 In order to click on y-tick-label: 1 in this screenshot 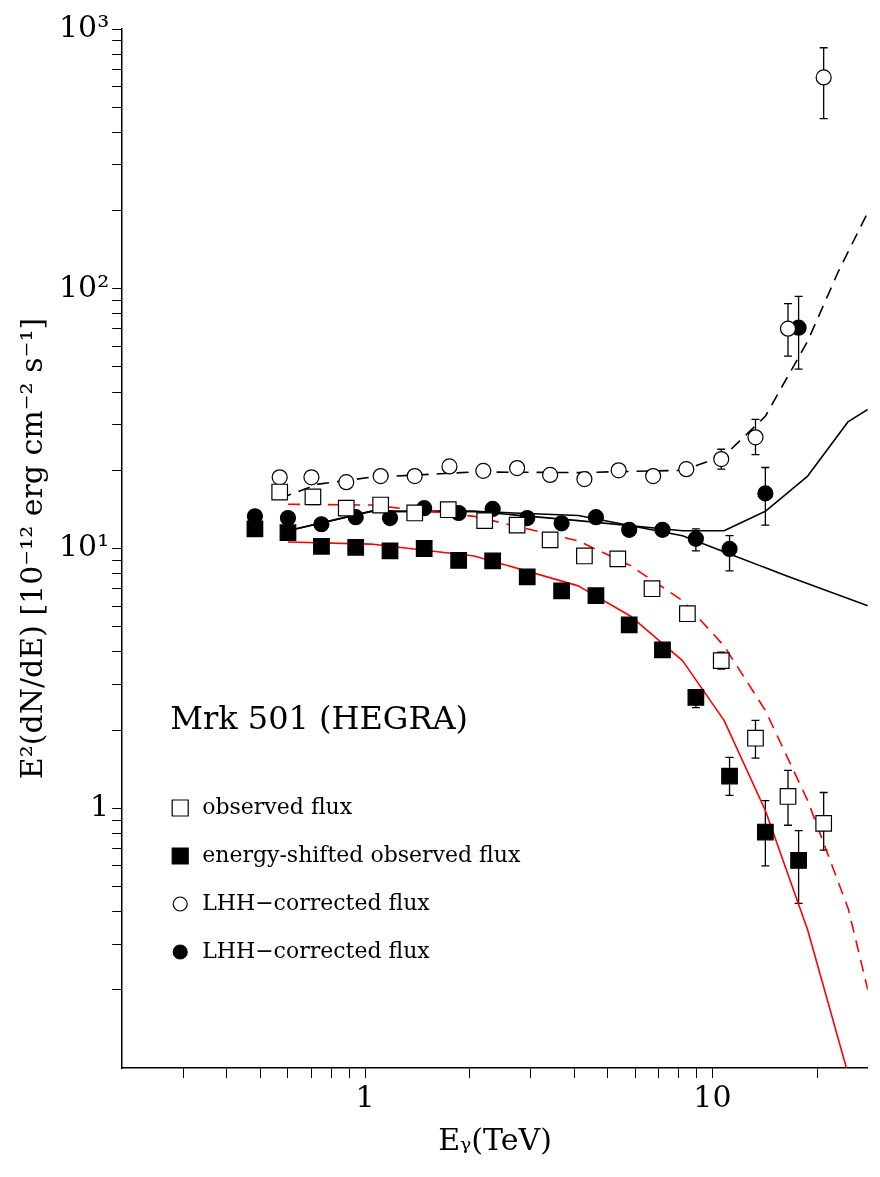, I will do `click(100, 806)`.